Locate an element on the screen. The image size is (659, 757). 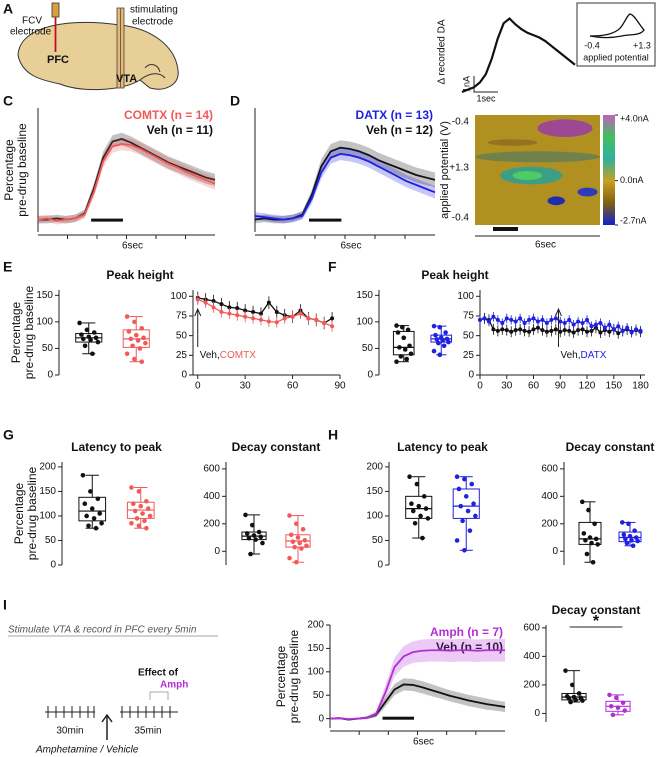
panel-label: I is located at coordinates (5, 605).